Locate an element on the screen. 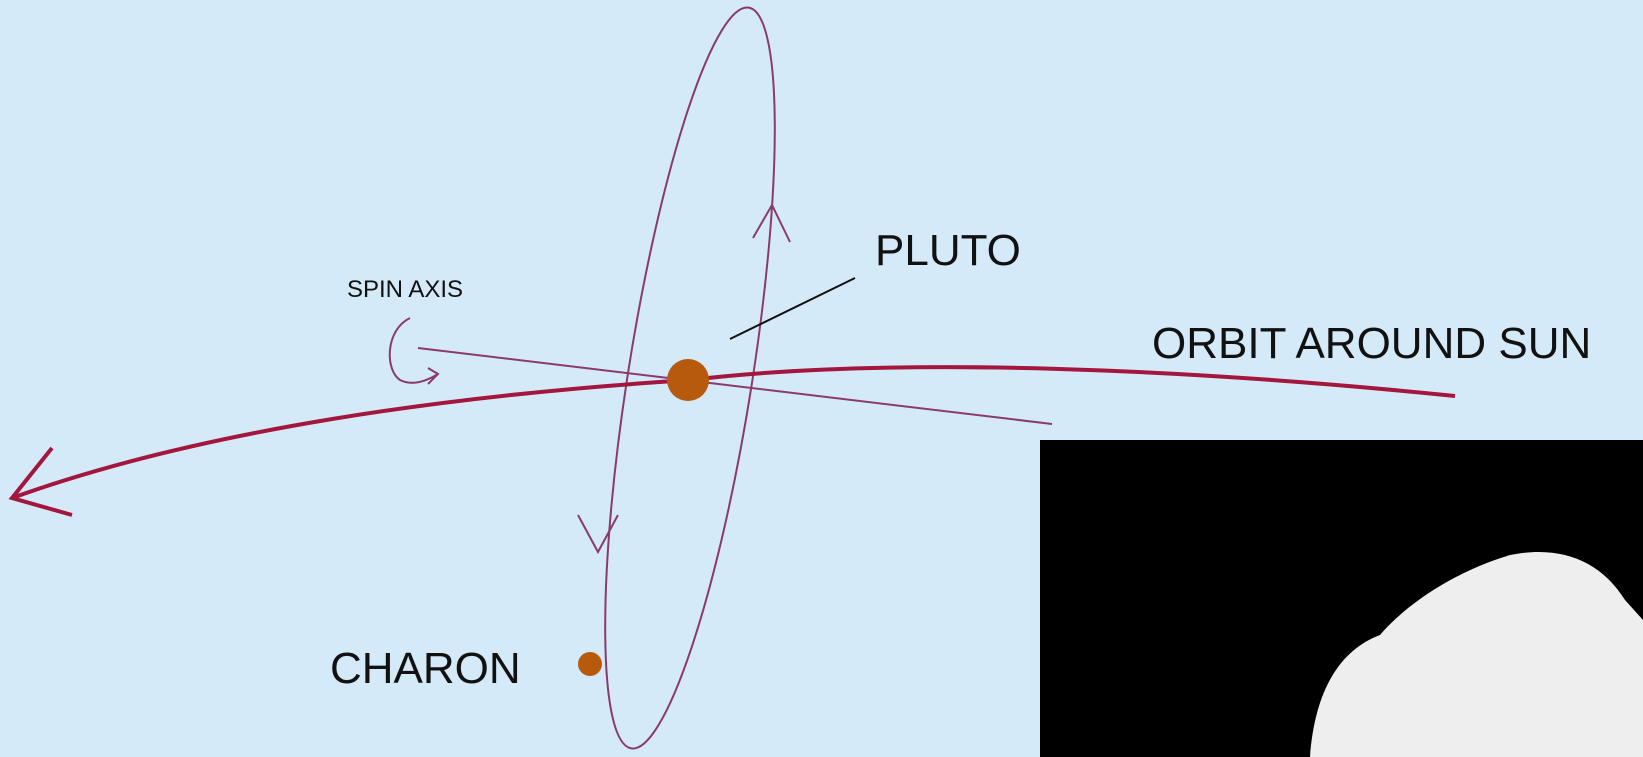  pluto-dot is located at coordinates (688, 380).